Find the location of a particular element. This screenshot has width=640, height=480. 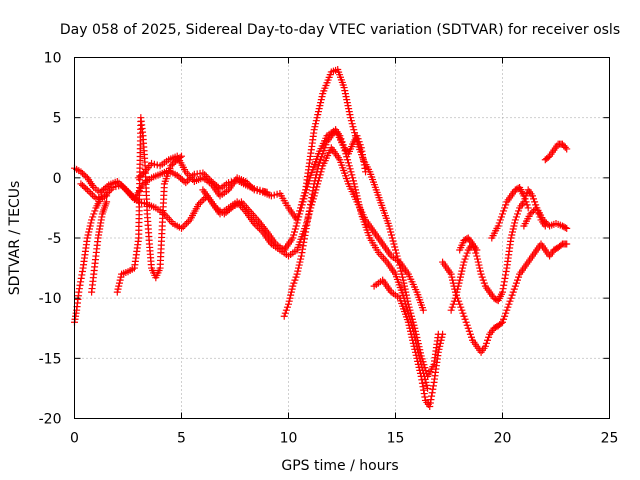

series-sat-m is located at coordinates (545, 218).